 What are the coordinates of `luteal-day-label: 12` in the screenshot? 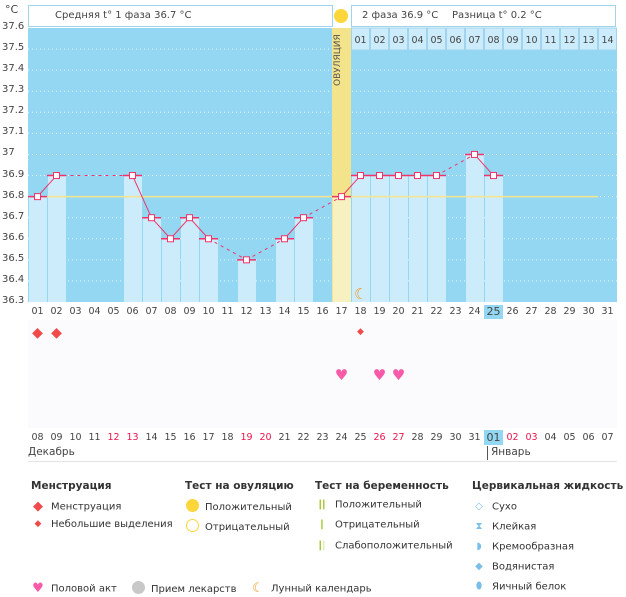 It's located at (569, 40).